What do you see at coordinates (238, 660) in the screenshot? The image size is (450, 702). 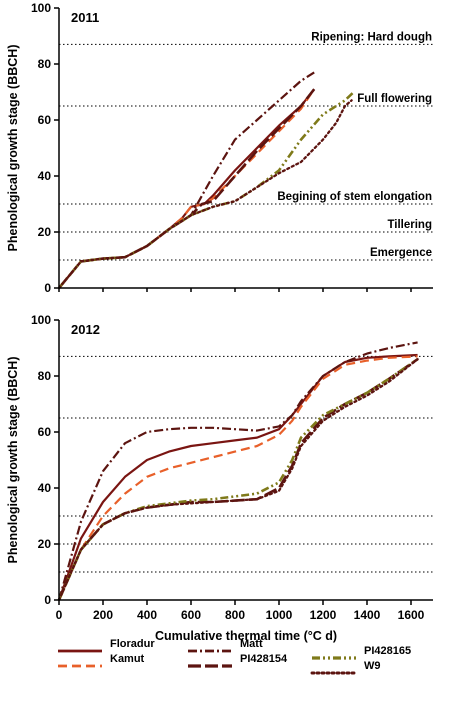 I see `legend-entry-pi428154: PI428154` at bounding box center [238, 660].